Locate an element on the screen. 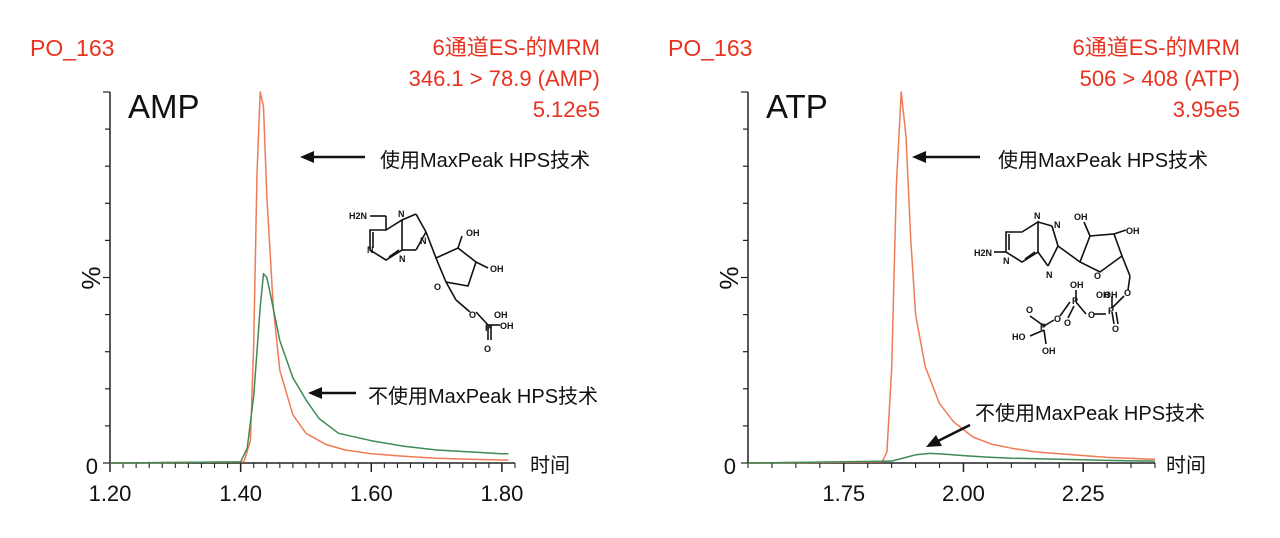 The image size is (1280, 538). atp-annotation-without-text: 不使用MaxPeak HPS技术 is located at coordinates (1090, 413).